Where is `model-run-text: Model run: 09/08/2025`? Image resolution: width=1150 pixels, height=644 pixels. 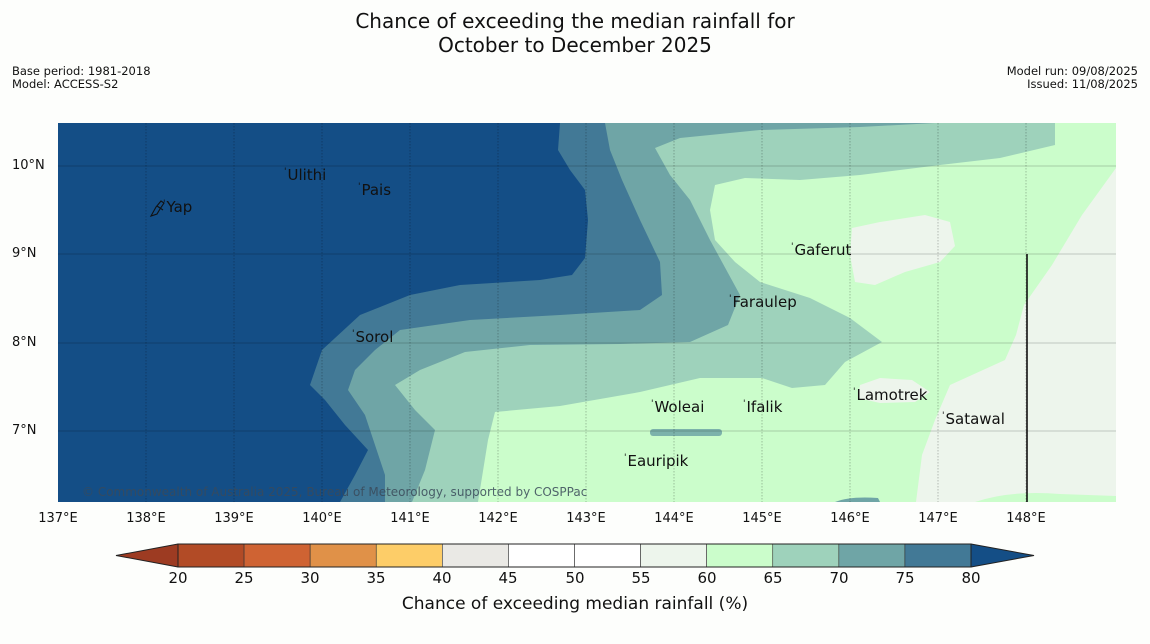 model-run-text: Model run: 09/08/2025 is located at coordinates (1072, 71).